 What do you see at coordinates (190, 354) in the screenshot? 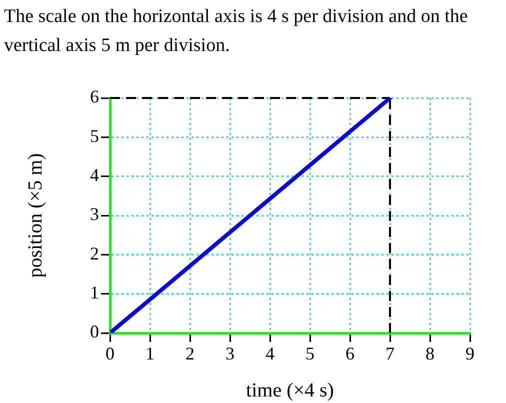
I see `x-tick-label: 2` at bounding box center [190, 354].